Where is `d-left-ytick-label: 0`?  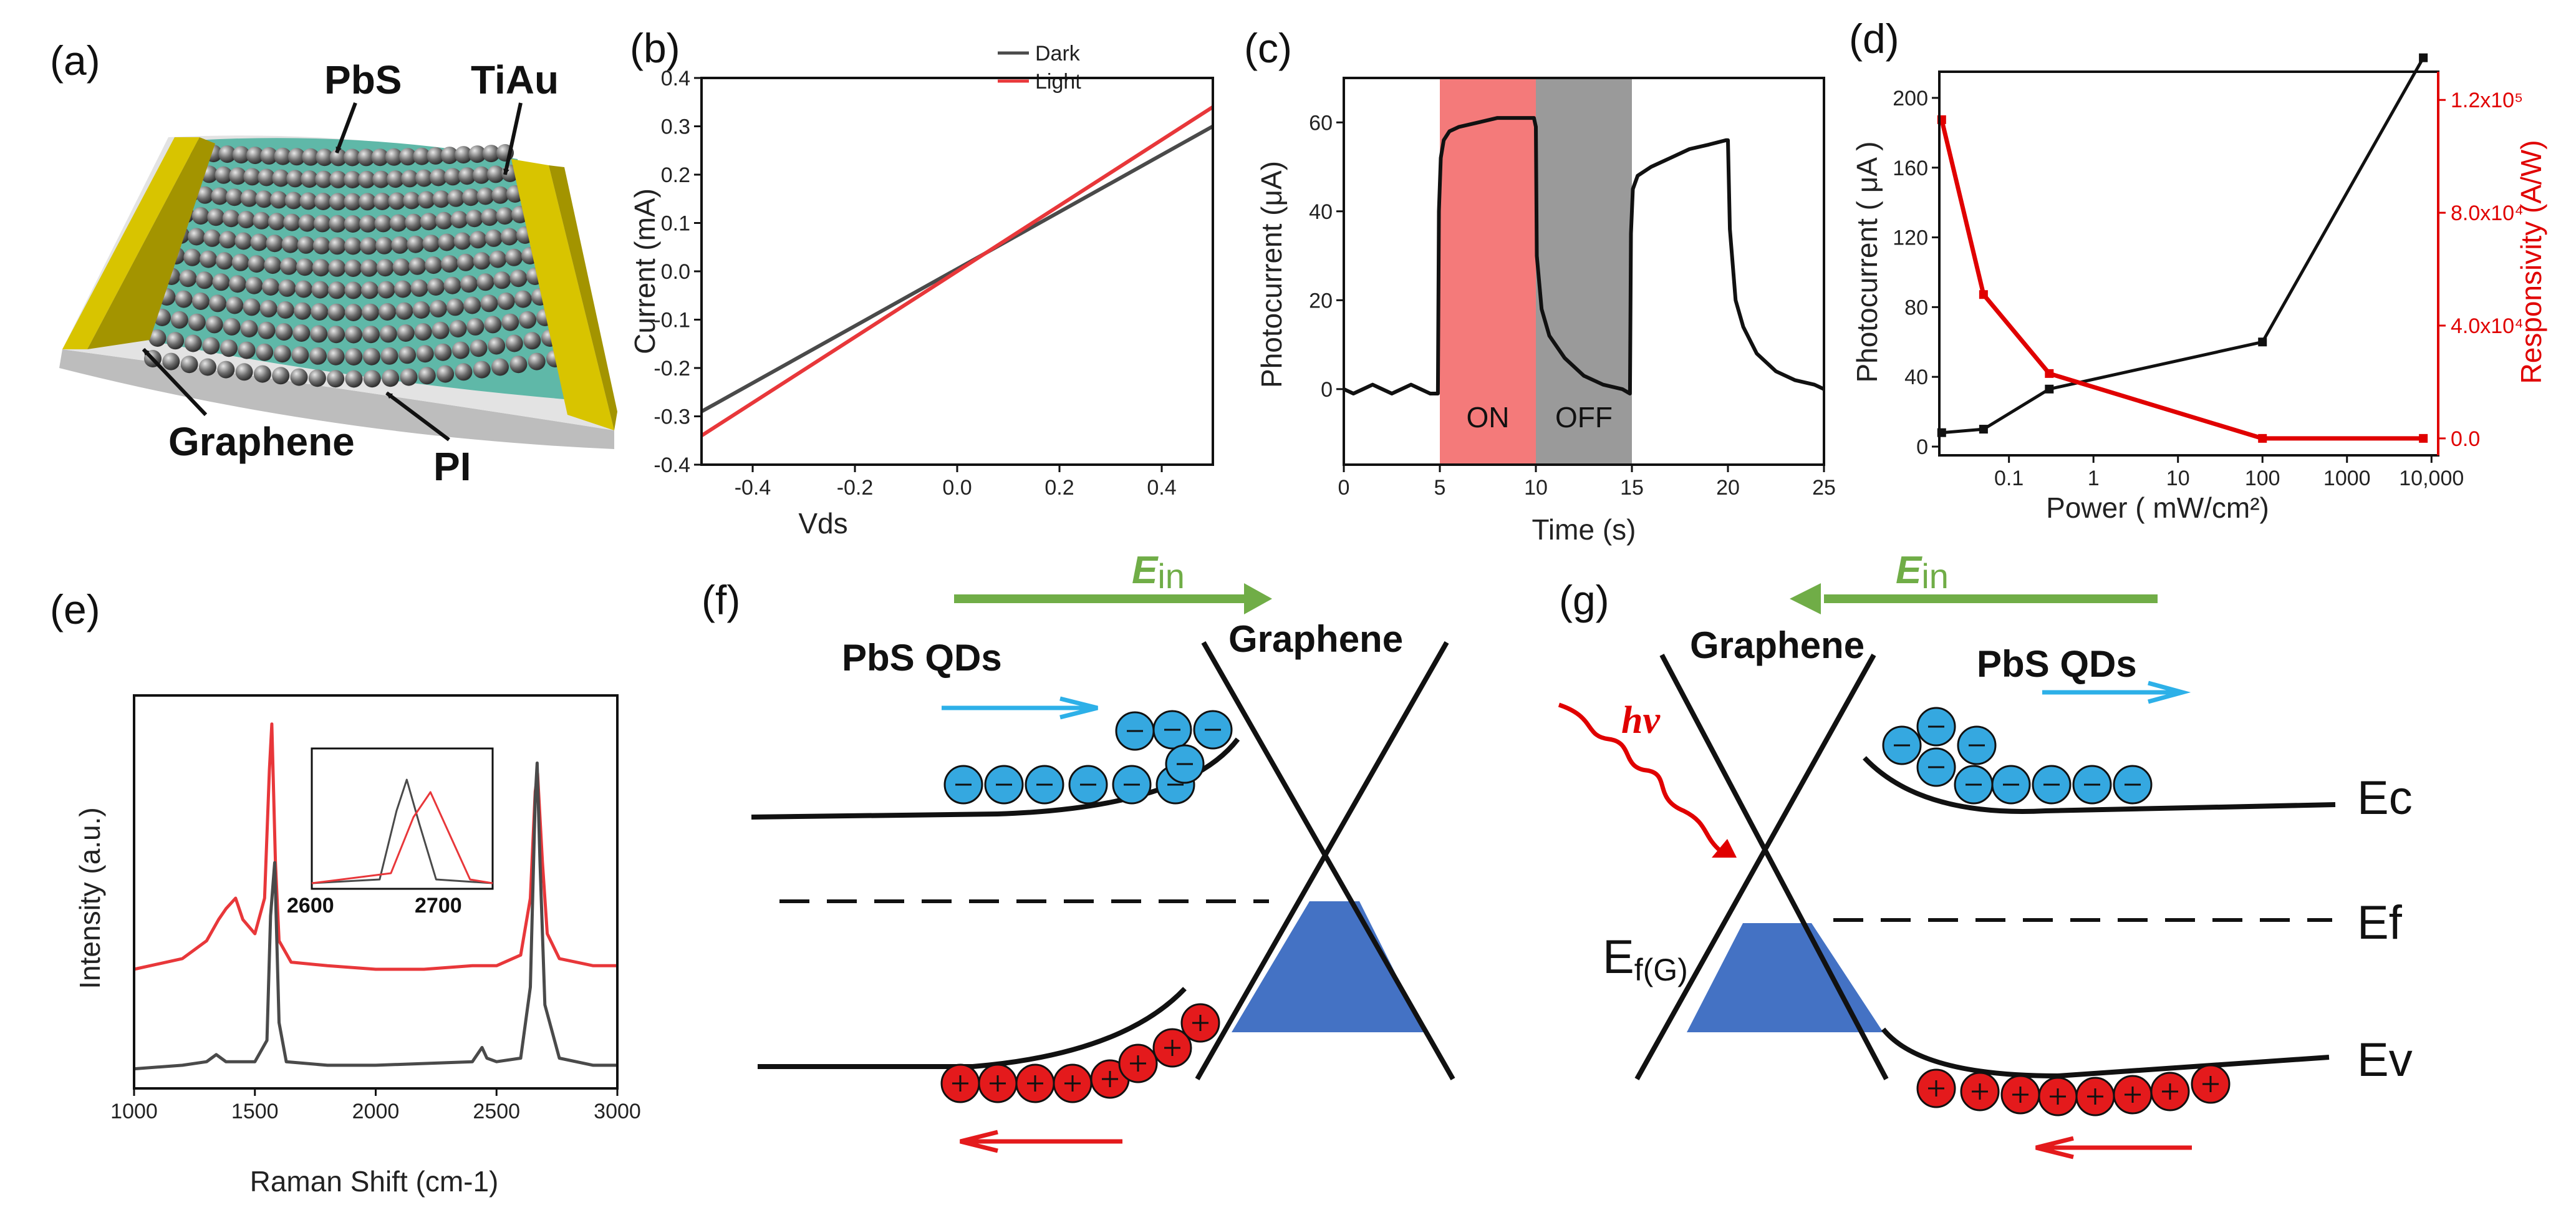 d-left-ytick-label: 0 is located at coordinates (1922, 447).